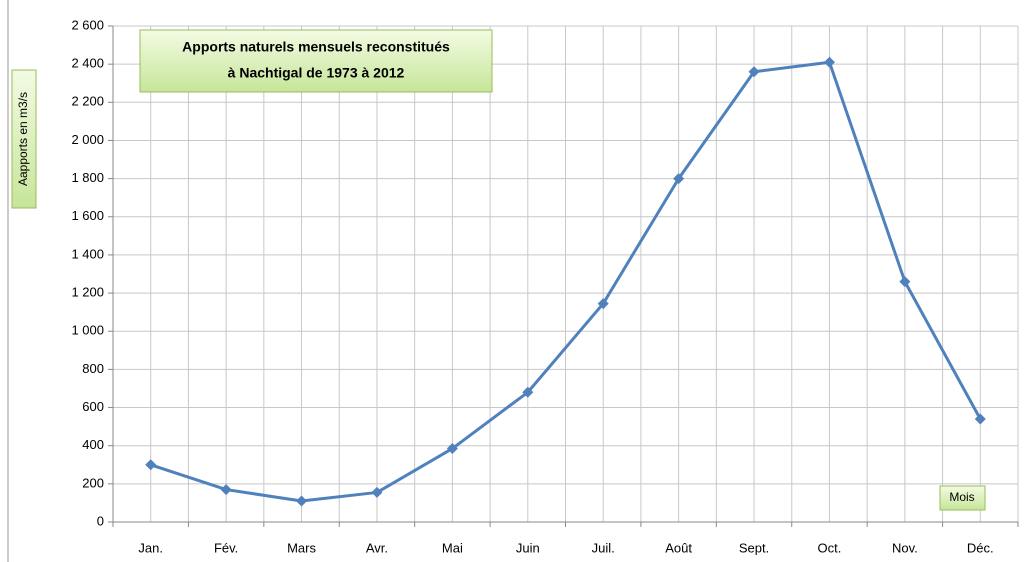  I want to click on y-tick-label: 600, so click(93, 406).